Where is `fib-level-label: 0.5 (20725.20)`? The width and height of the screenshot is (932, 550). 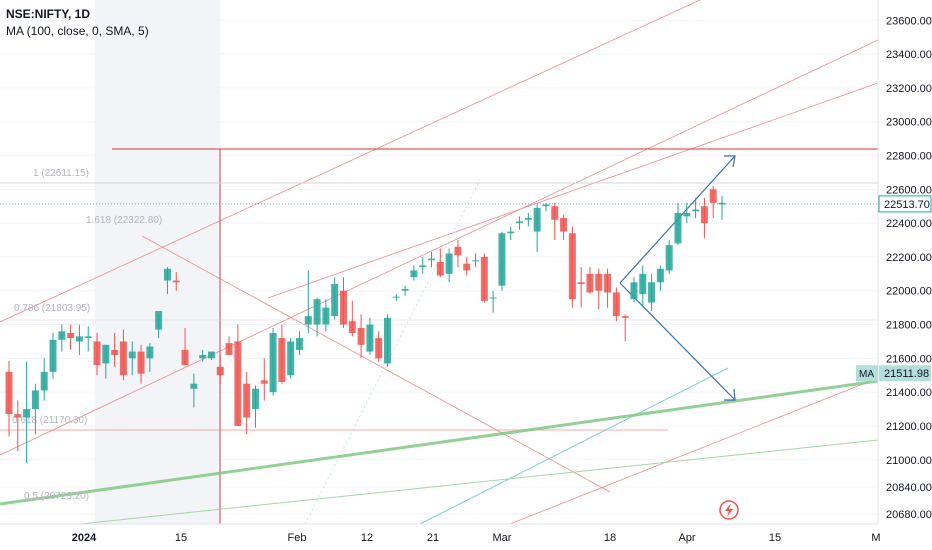
fib-level-label: 0.5 (20725.20) is located at coordinates (56, 496).